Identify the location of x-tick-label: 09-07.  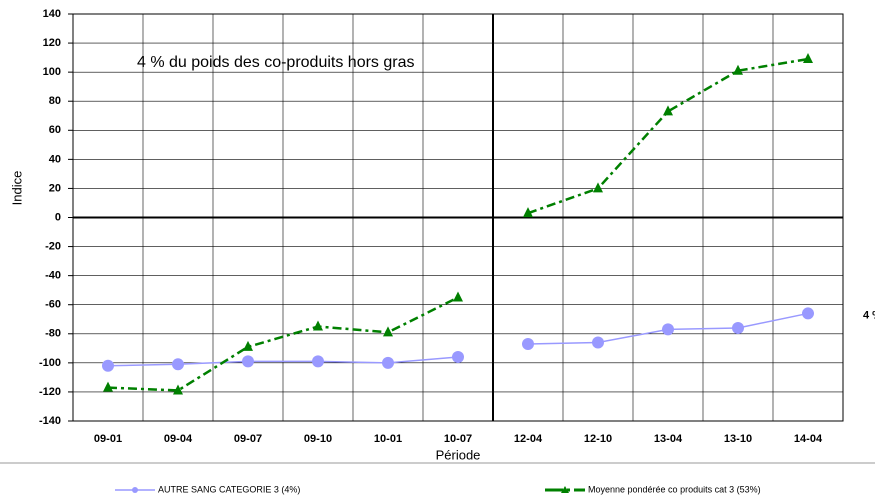
(248, 439).